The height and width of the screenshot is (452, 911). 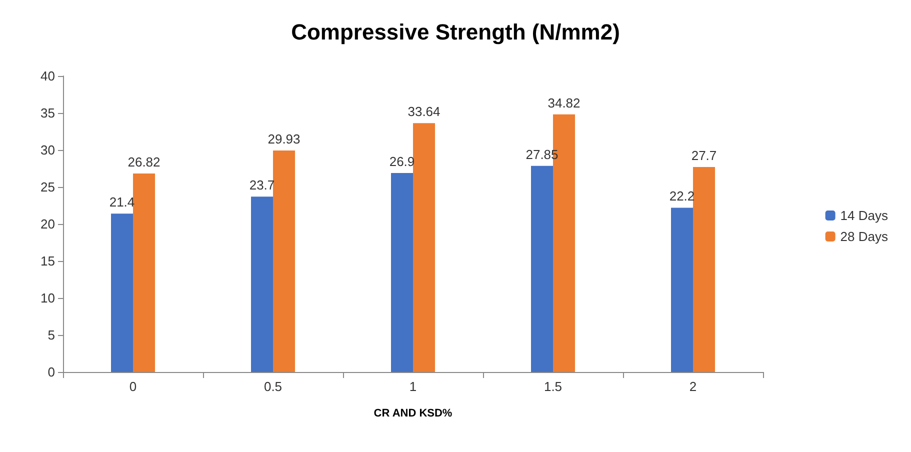 What do you see at coordinates (47, 113) in the screenshot?
I see `y-tick-label: 35` at bounding box center [47, 113].